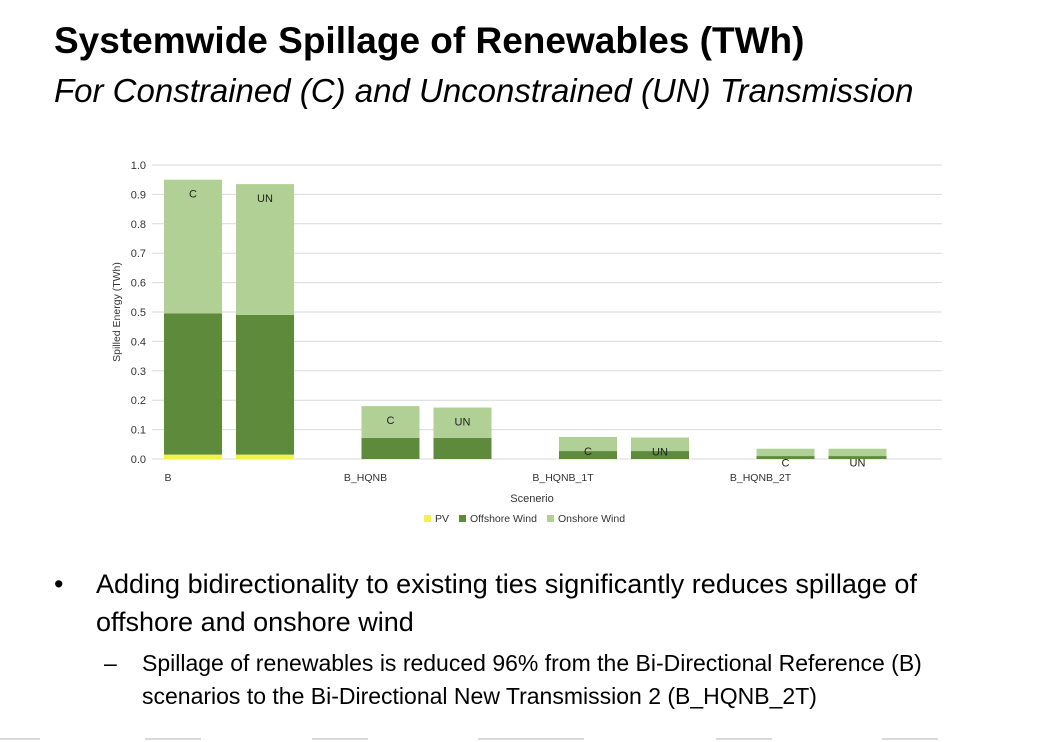  Describe the element at coordinates (138, 166) in the screenshot. I see `y-tick-label: 1.0` at that location.